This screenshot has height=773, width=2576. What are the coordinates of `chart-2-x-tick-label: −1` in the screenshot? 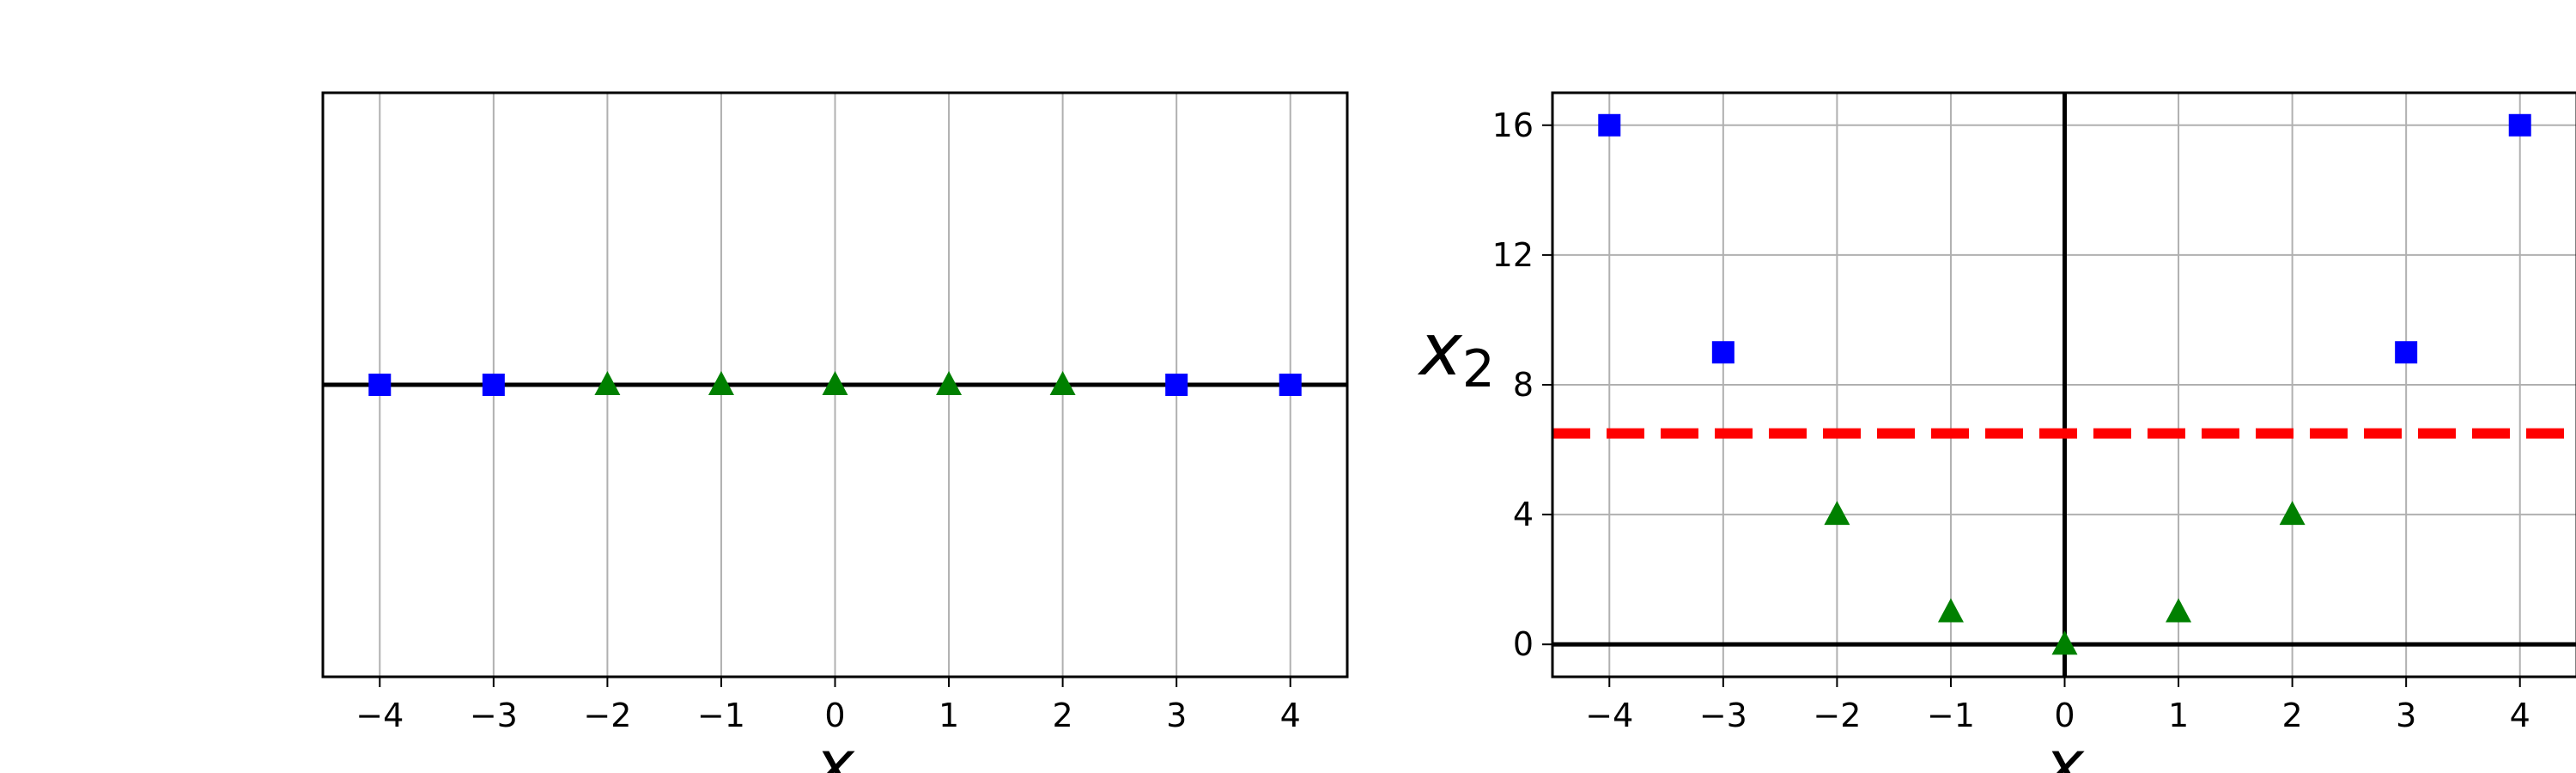 It's located at (1951, 715).